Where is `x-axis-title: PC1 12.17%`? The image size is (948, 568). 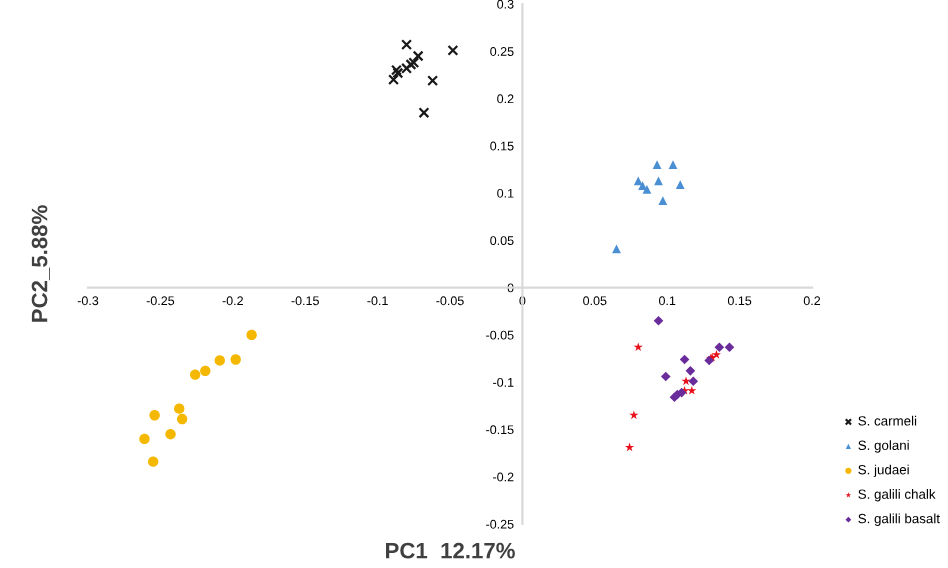 x-axis-title: PC1 12.17% is located at coordinates (450, 550).